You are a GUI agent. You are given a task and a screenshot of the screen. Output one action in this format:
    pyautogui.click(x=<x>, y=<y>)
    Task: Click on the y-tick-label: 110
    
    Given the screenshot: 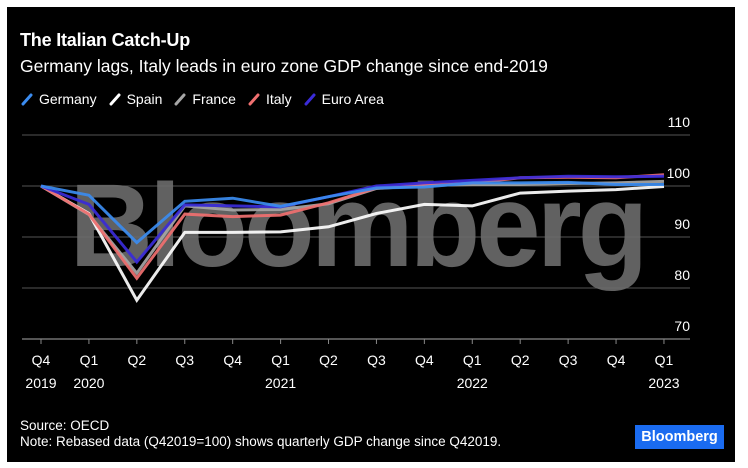 What is the action you would take?
    pyautogui.click(x=679, y=122)
    